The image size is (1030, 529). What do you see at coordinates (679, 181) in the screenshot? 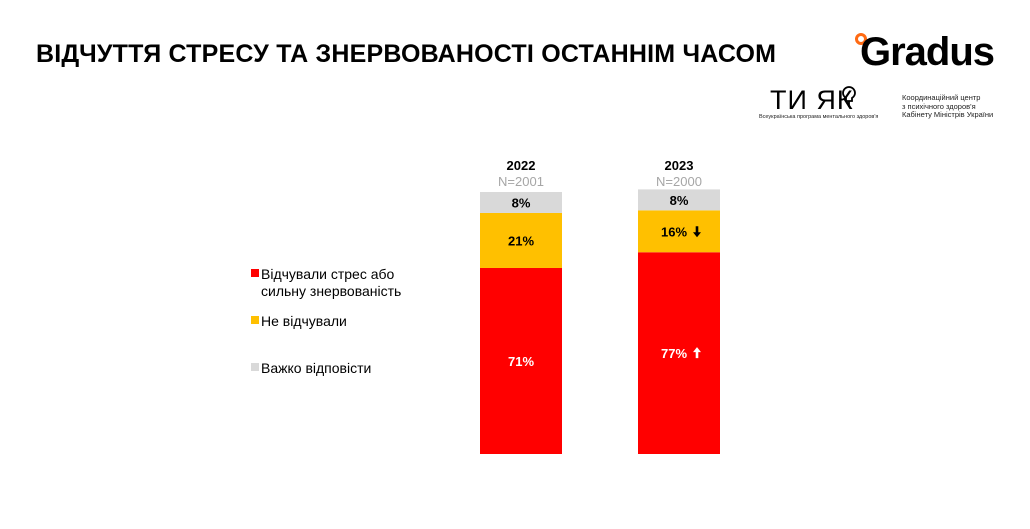
I see `sample-size-label: N=2000` at bounding box center [679, 181].